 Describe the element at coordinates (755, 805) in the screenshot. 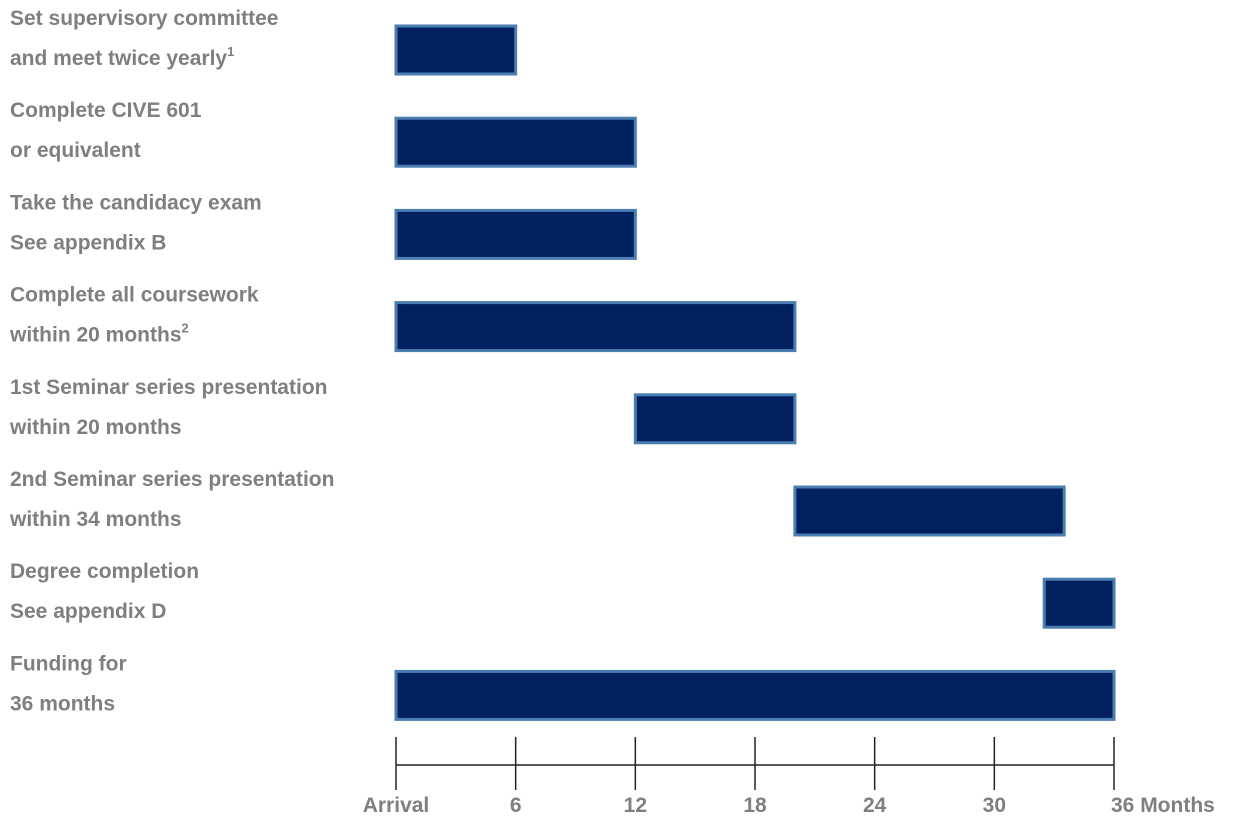

I see `tick-label: 18` at that location.